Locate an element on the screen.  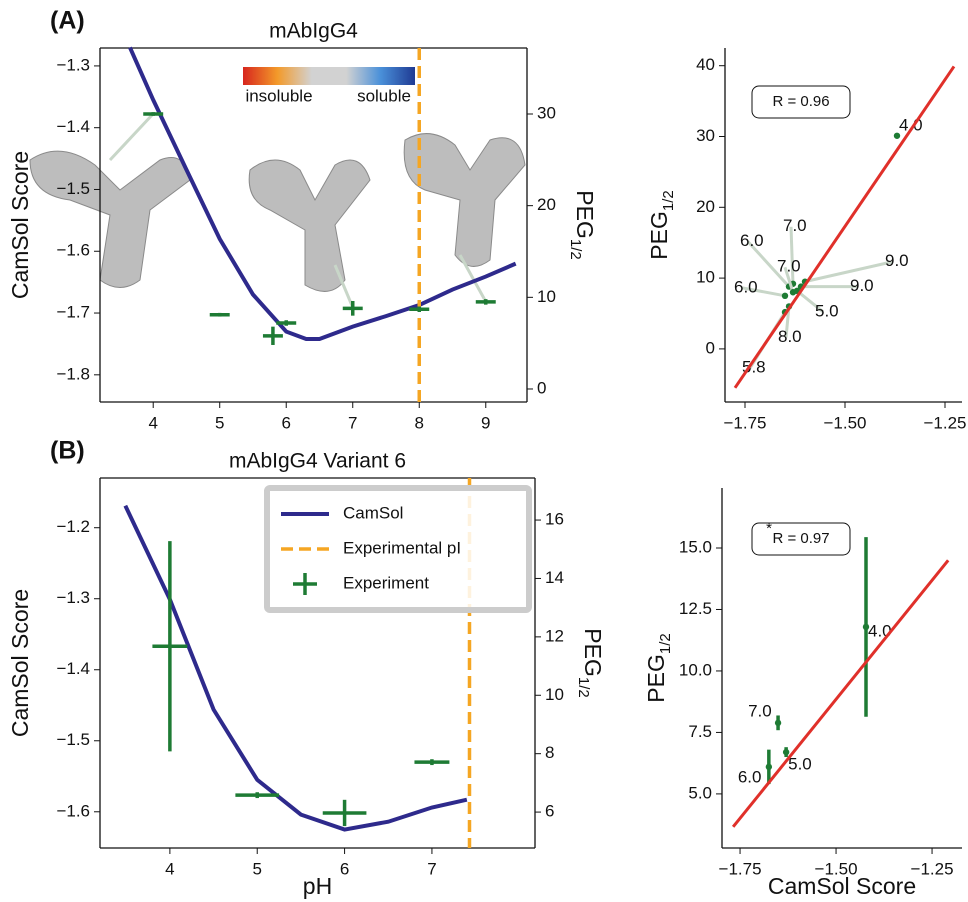
y-tick-label: 15.0 is located at coordinates (695, 546).